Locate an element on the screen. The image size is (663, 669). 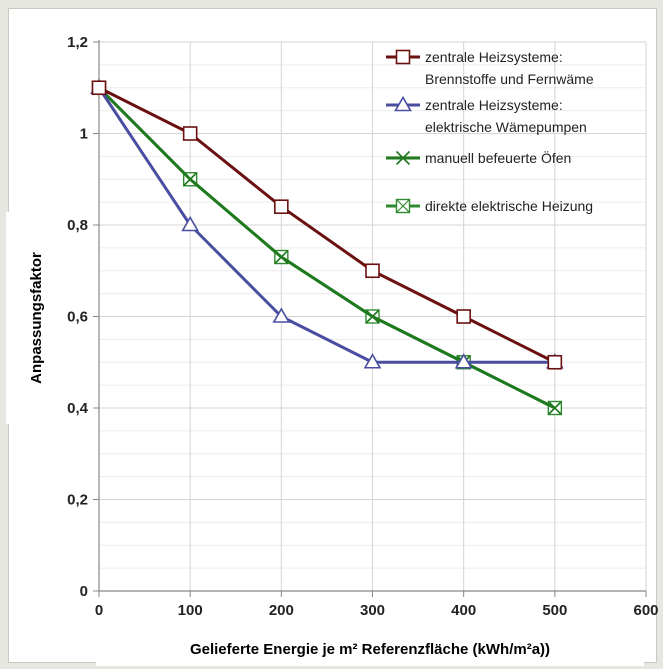
legend-label: direkte elektrische Heizung is located at coordinates (509, 206).